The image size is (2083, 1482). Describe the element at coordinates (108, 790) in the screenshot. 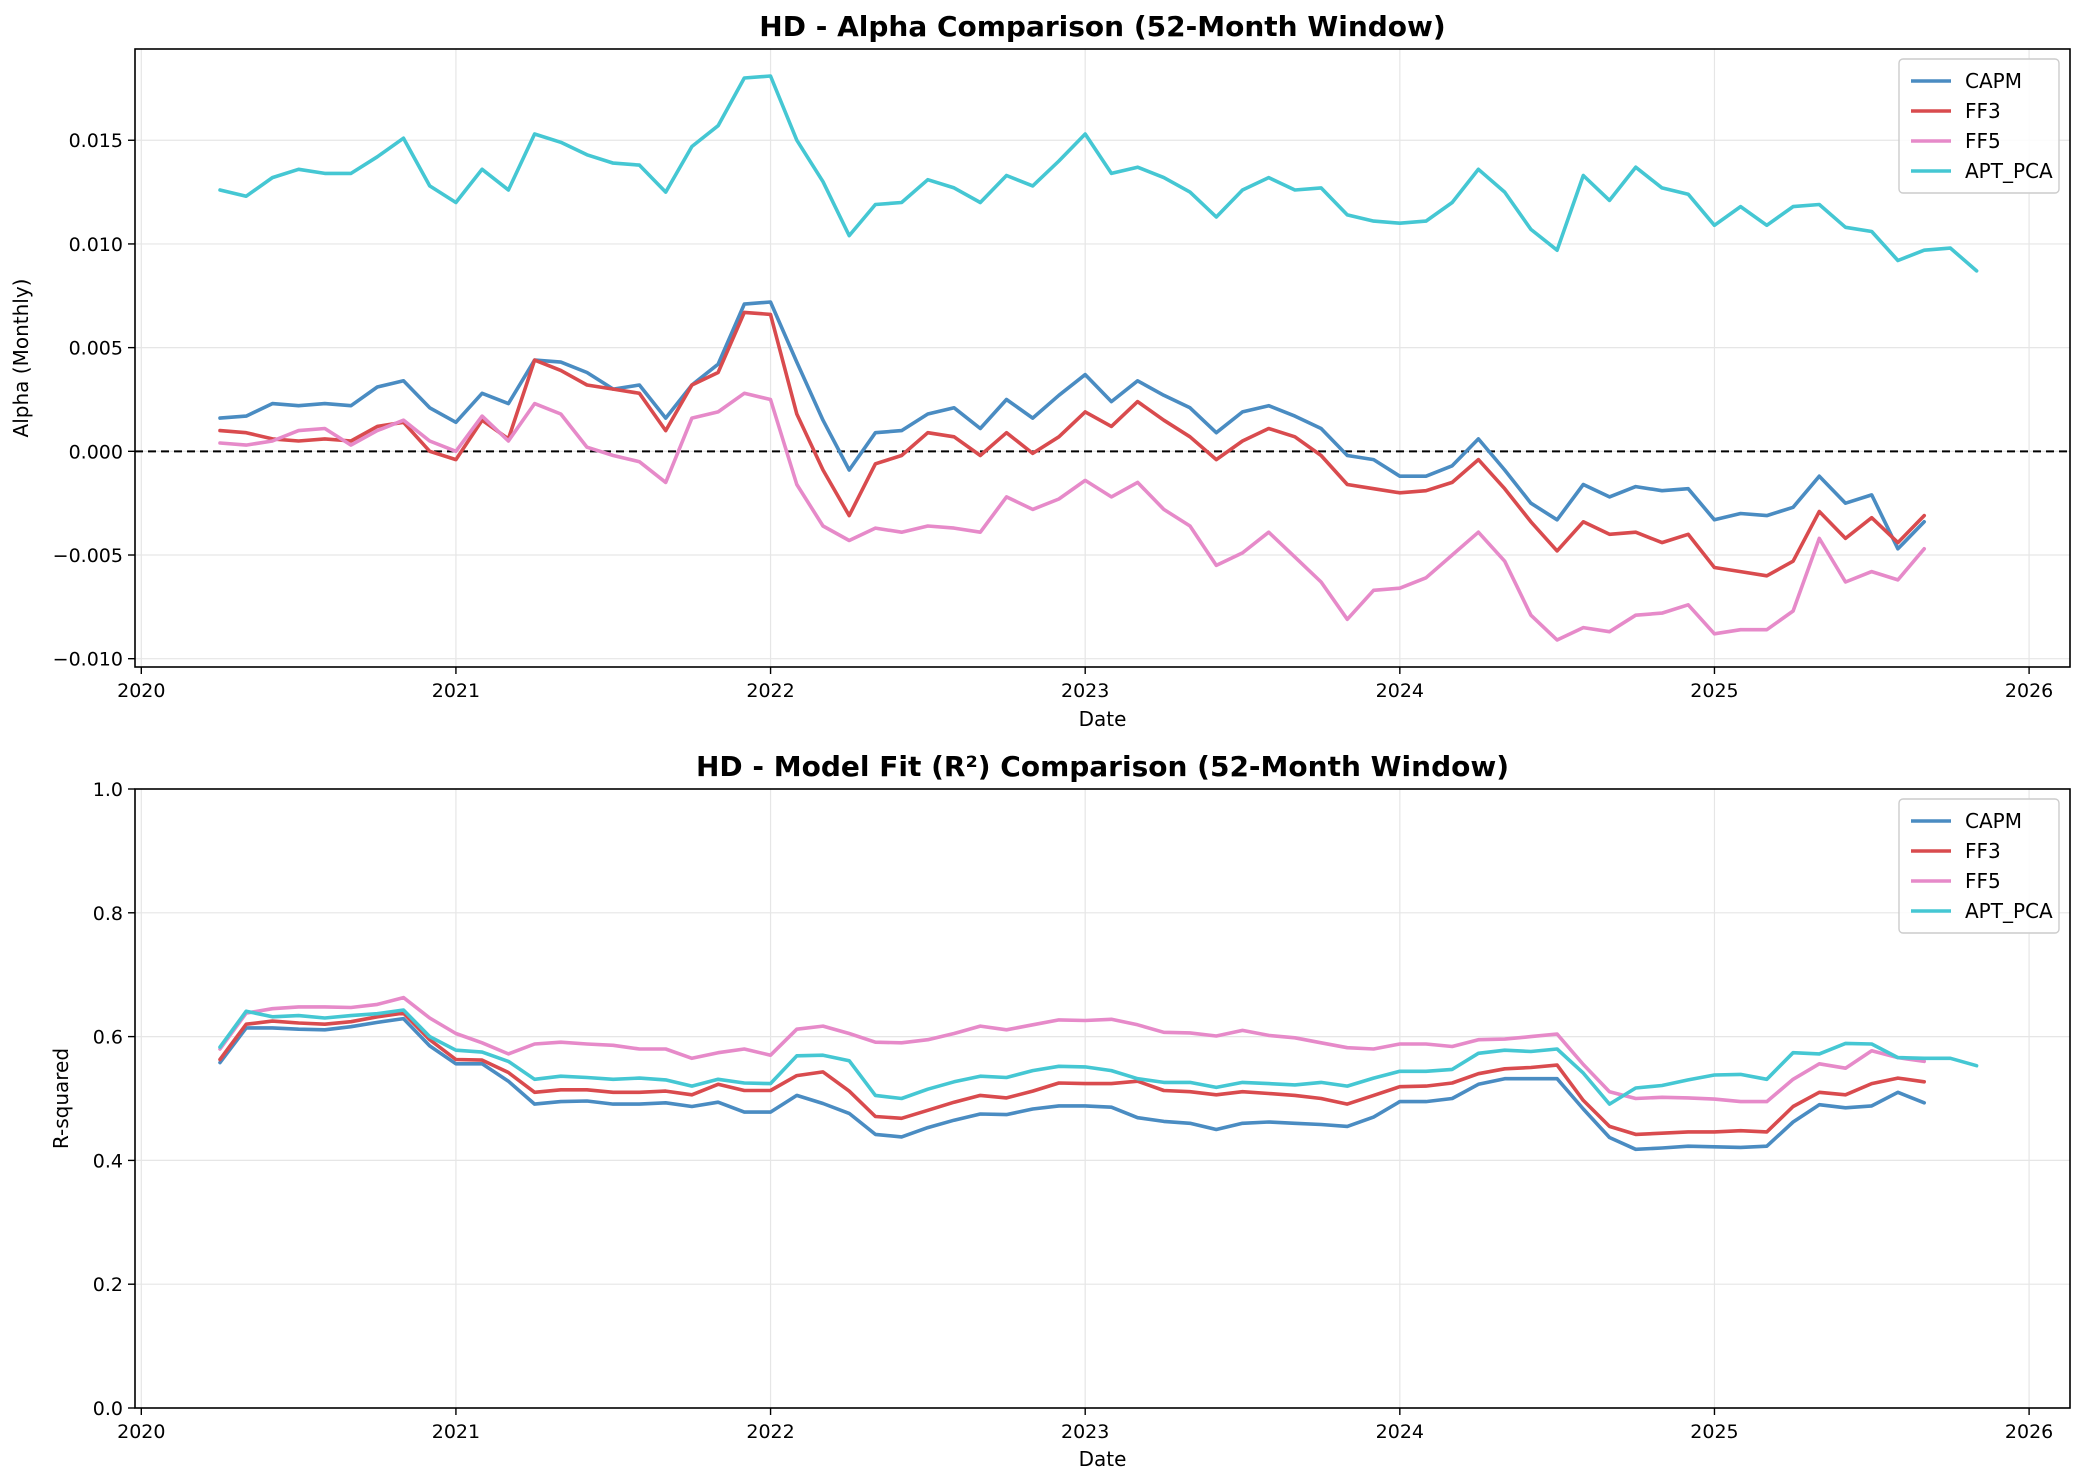

I see `y-tick-label: 1.0` at that location.